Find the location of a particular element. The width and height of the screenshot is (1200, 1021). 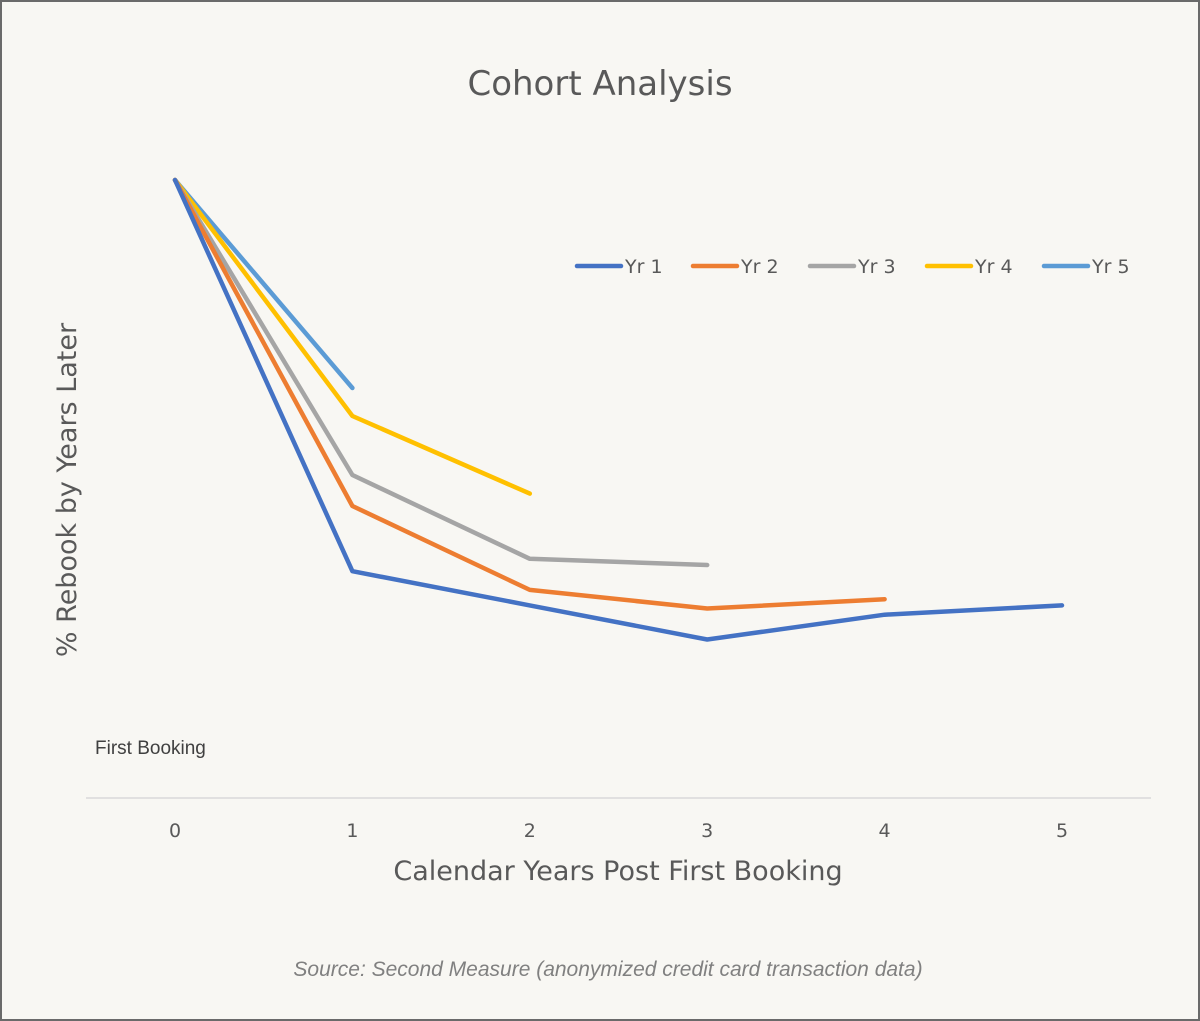

x-tick-label-4: 4 is located at coordinates (885, 831).